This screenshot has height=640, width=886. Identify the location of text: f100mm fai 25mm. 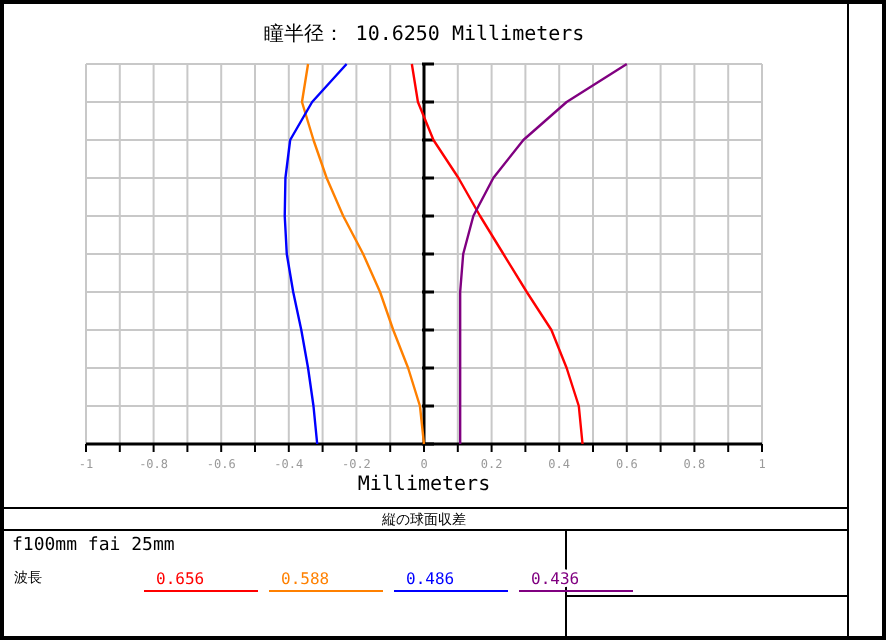
(93, 546).